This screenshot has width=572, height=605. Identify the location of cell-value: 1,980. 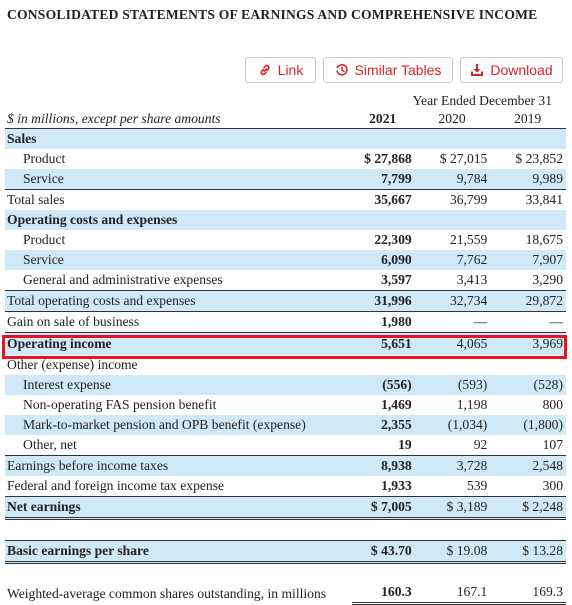
(383, 322).